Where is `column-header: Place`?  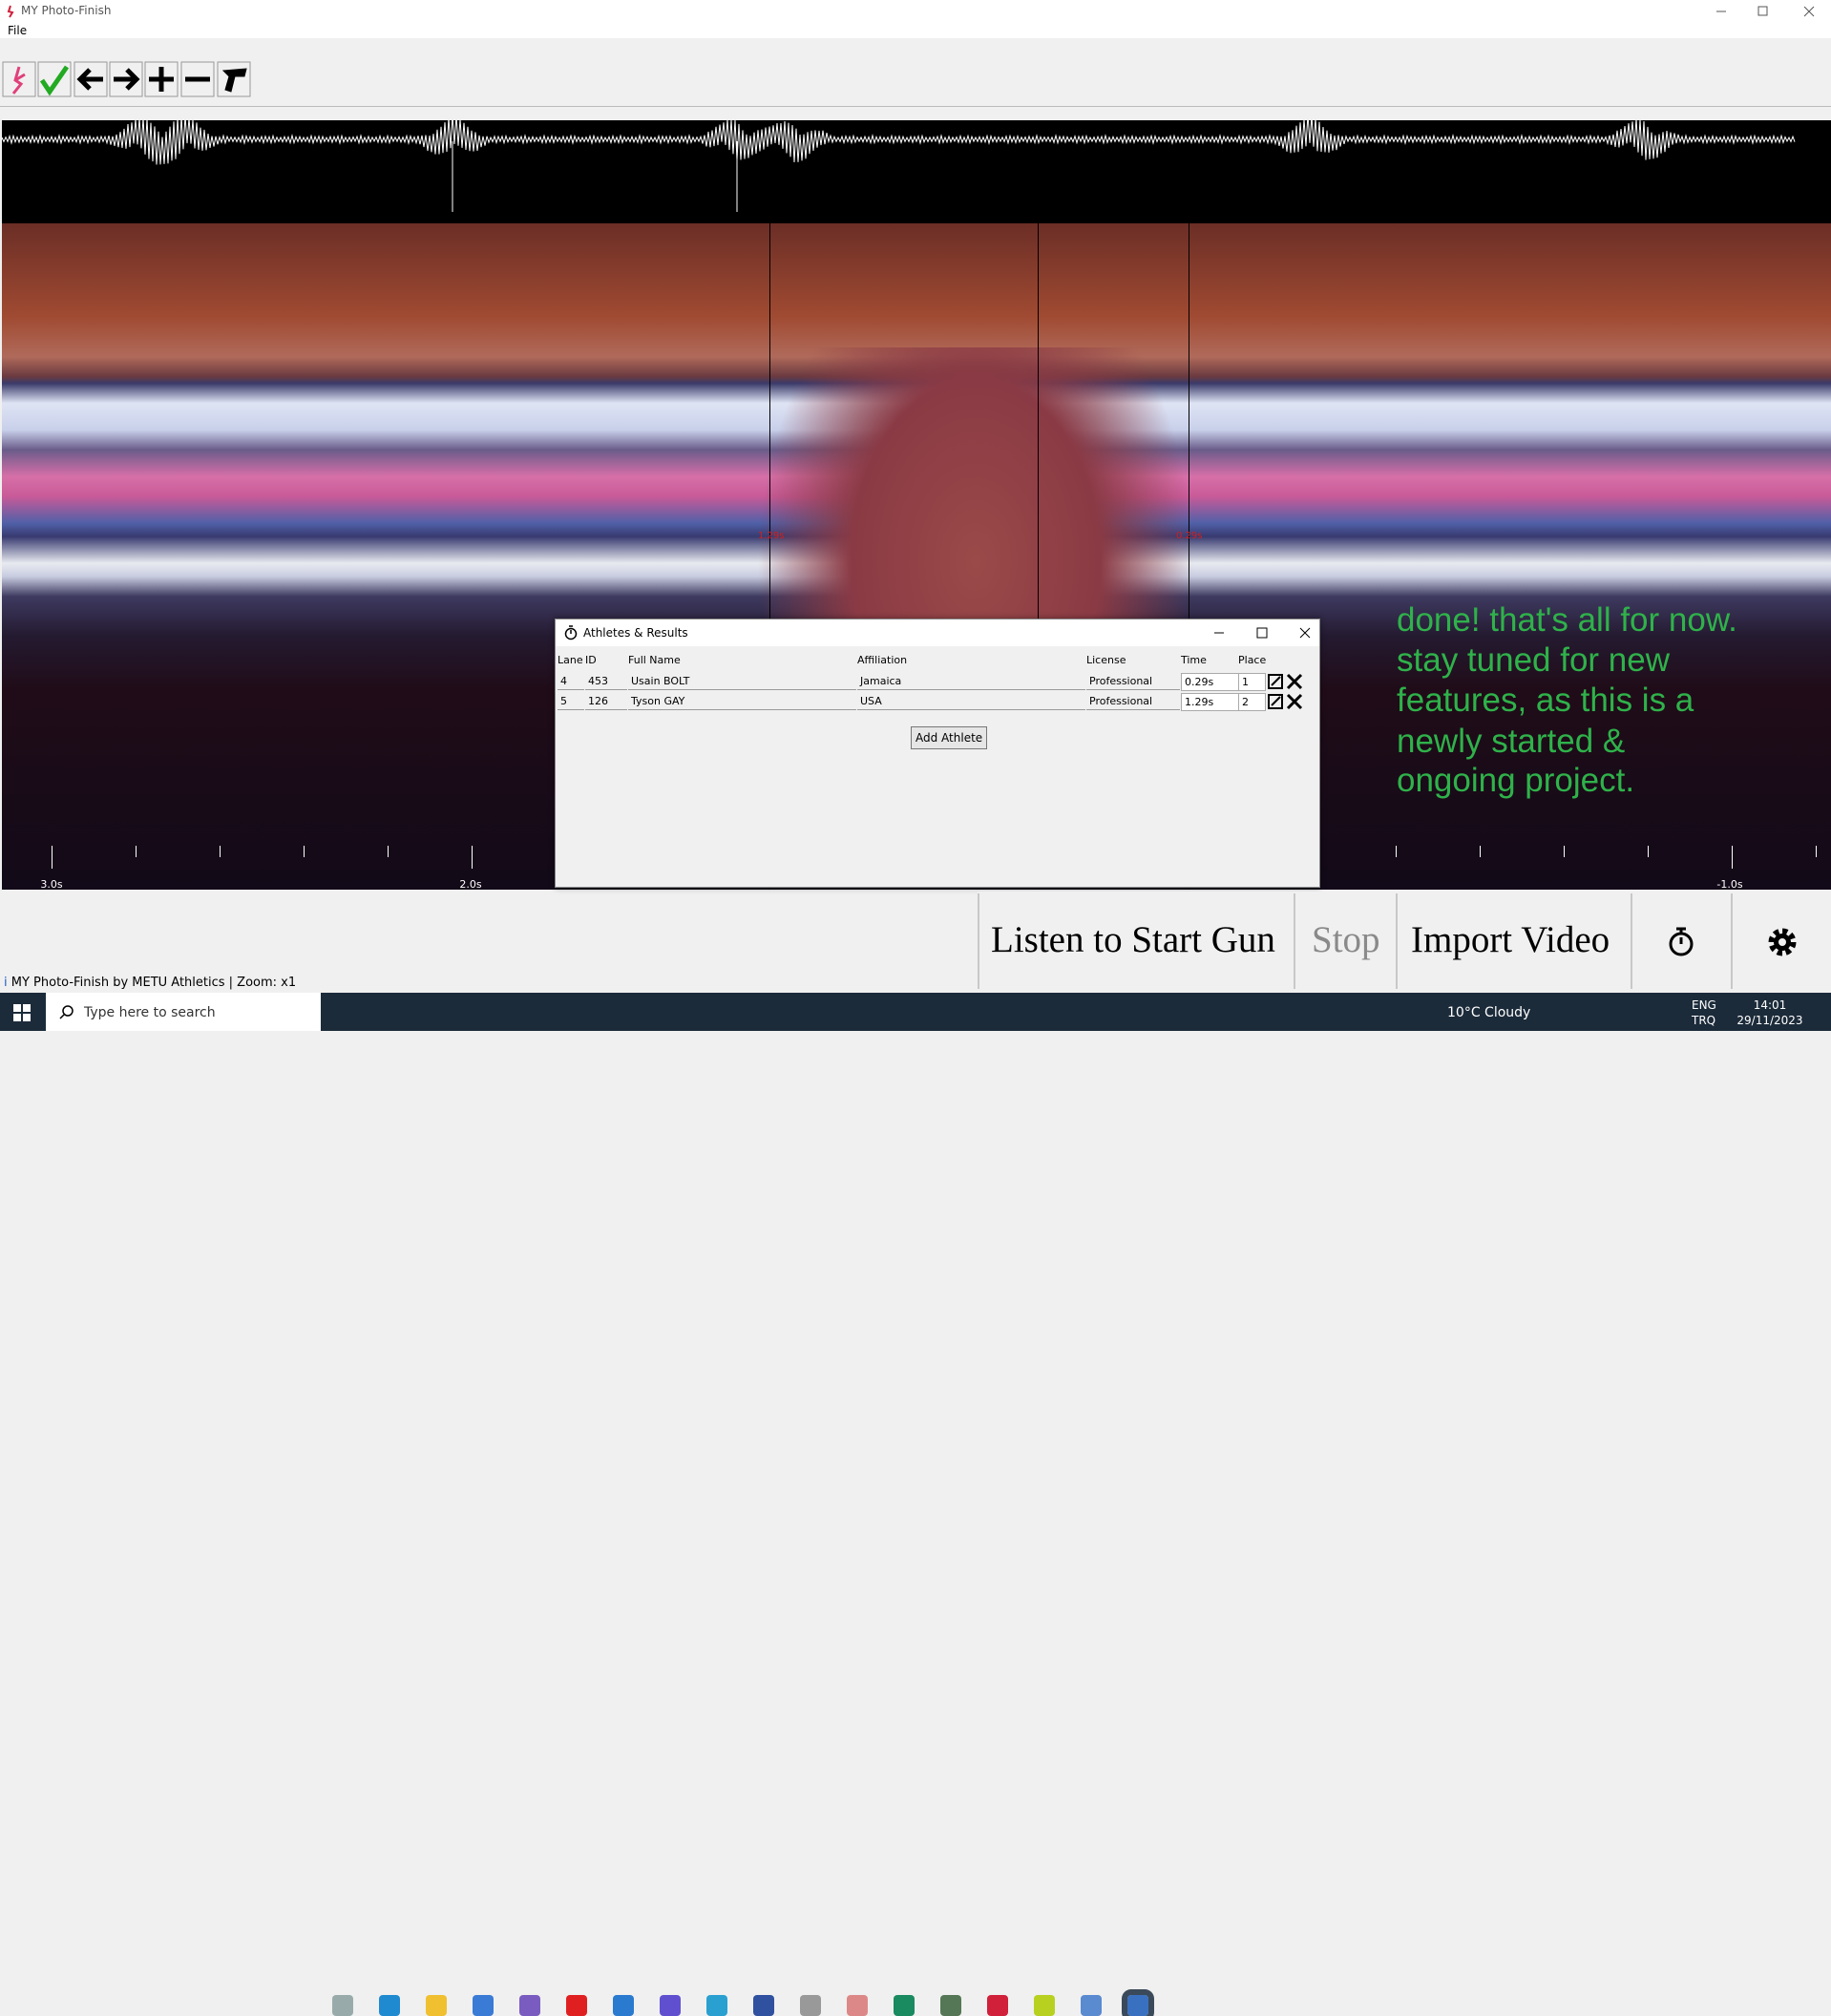 column-header: Place is located at coordinates (1252, 660).